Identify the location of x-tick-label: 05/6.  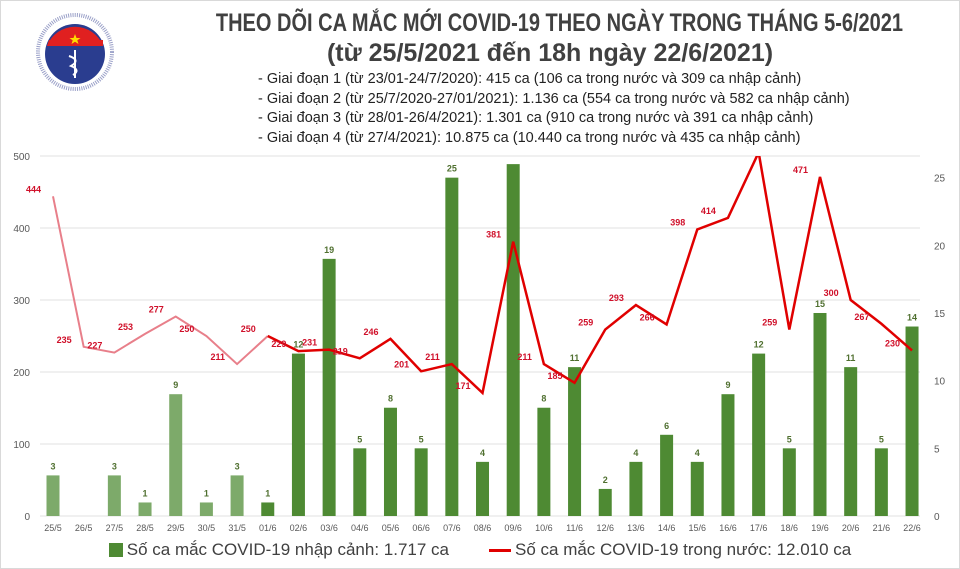
(391, 528).